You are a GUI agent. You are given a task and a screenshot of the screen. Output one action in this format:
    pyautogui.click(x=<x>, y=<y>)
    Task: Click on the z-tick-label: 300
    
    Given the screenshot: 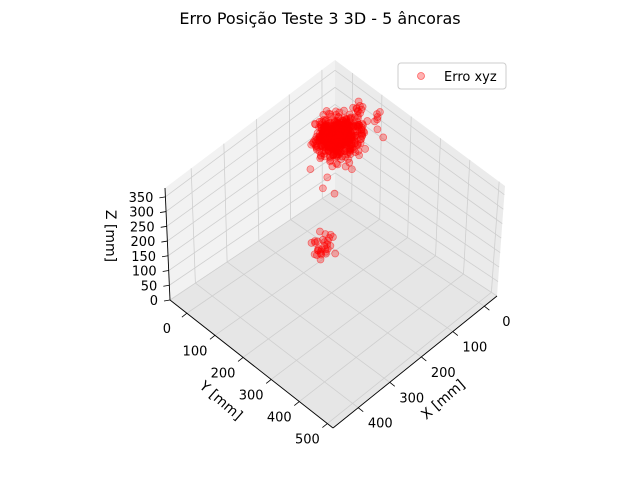 What is the action you would take?
    pyautogui.click(x=141, y=213)
    